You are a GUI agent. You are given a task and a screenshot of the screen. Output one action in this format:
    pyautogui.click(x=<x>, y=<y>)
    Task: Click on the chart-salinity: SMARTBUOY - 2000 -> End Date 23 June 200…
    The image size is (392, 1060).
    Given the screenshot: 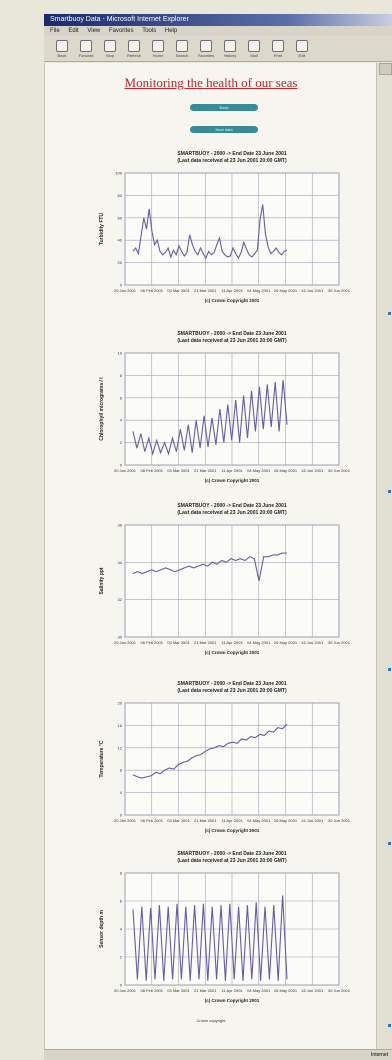 What is the action you would take?
    pyautogui.click(x=217, y=582)
    